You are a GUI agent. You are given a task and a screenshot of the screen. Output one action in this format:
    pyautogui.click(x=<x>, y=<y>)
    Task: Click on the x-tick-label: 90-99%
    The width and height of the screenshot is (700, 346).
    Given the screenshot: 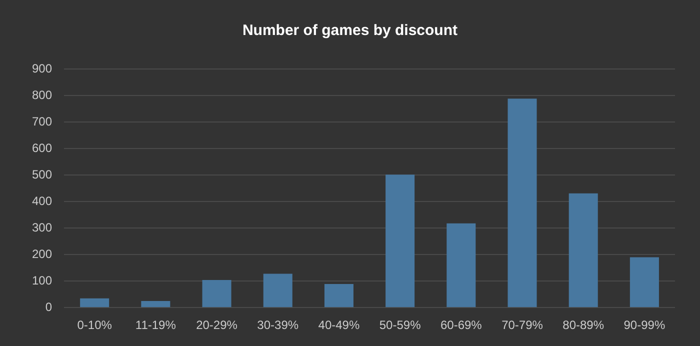 What is the action you would take?
    pyautogui.click(x=645, y=325)
    